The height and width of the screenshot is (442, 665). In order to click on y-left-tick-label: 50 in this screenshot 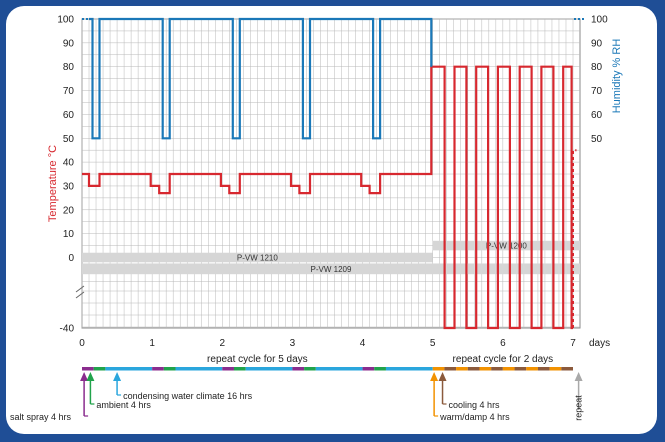, I will do `click(69, 139)`.